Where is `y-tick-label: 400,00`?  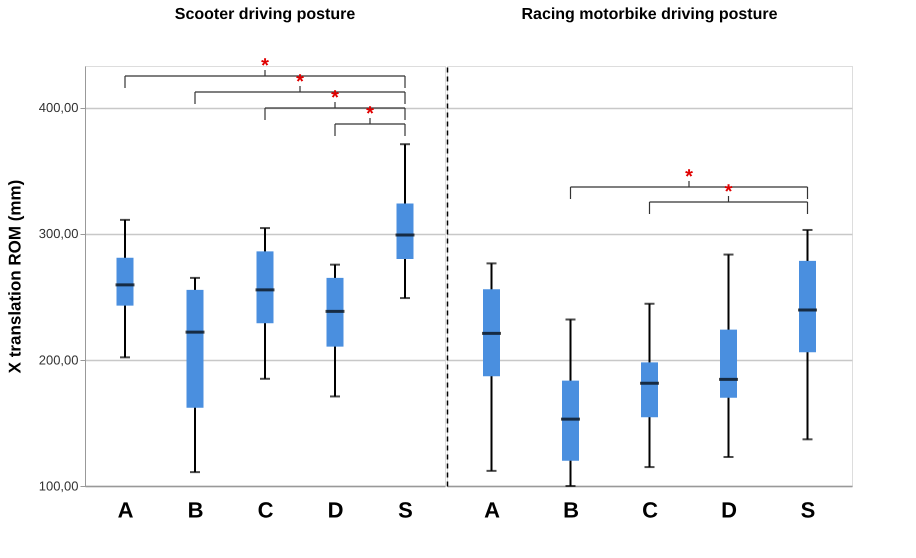
y-tick-label: 400,00 is located at coordinates (58, 108).